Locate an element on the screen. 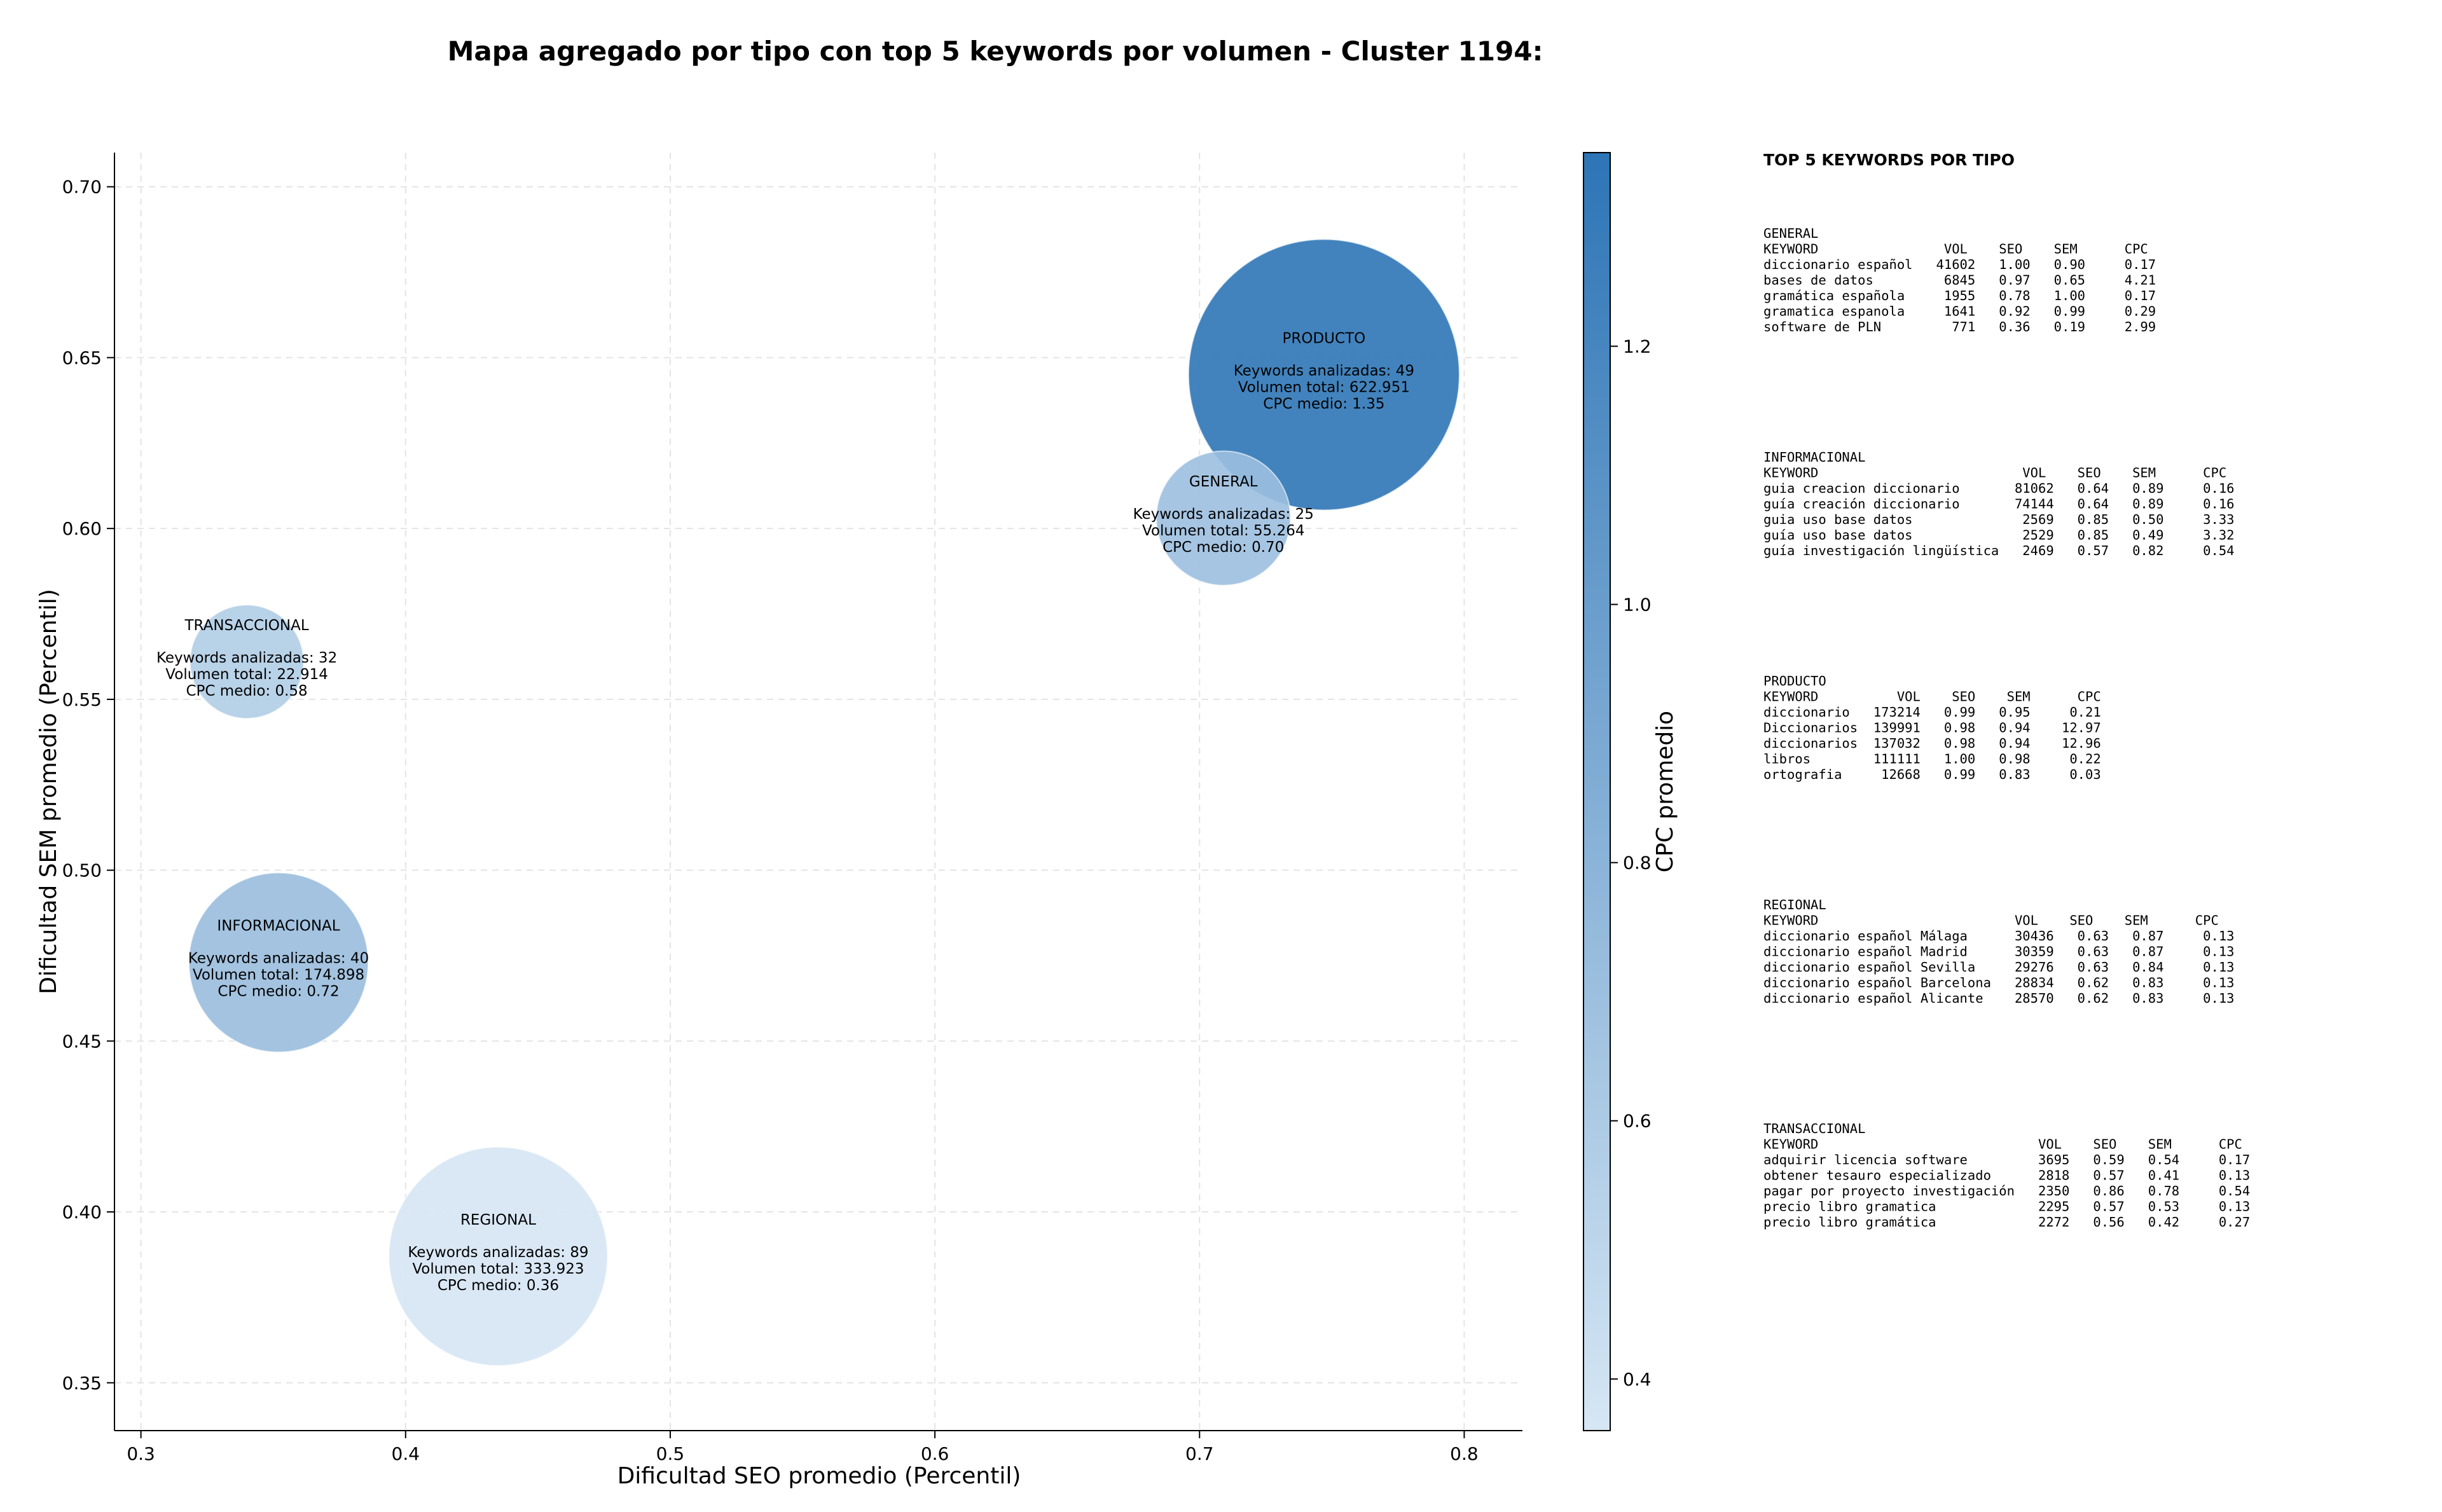 The height and width of the screenshot is (1512, 2442). bubble-title: REGIONAL is located at coordinates (498, 1220).